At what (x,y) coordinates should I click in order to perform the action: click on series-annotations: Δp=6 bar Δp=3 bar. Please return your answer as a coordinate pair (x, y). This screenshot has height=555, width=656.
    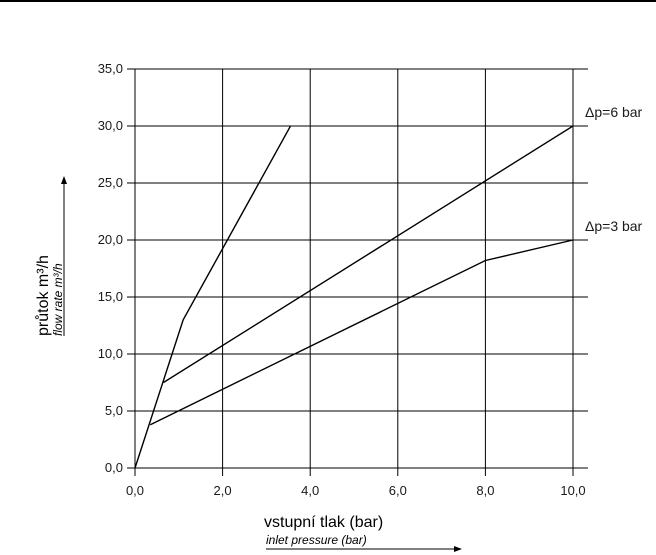
    Looking at the image, I should click on (614, 169).